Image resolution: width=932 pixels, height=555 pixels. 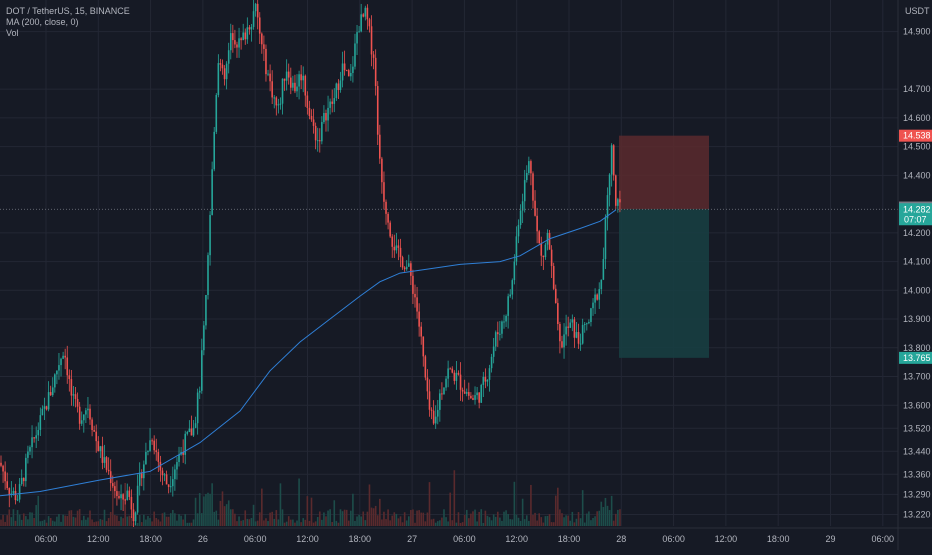 What do you see at coordinates (917, 209) in the screenshot?
I see `price-label: 14.282` at bounding box center [917, 209].